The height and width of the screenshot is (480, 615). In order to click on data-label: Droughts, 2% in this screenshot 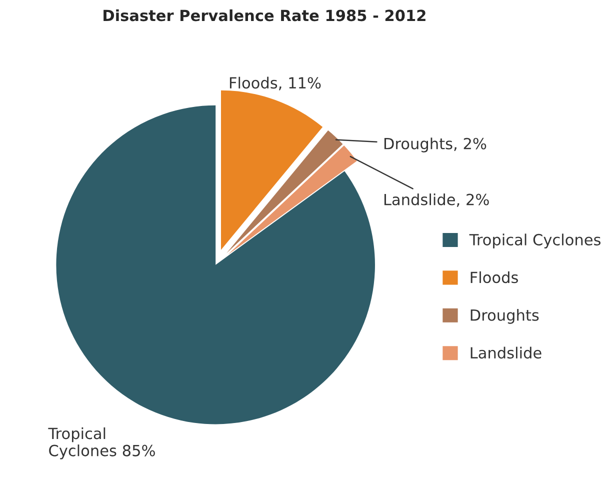, I will do `click(435, 145)`.